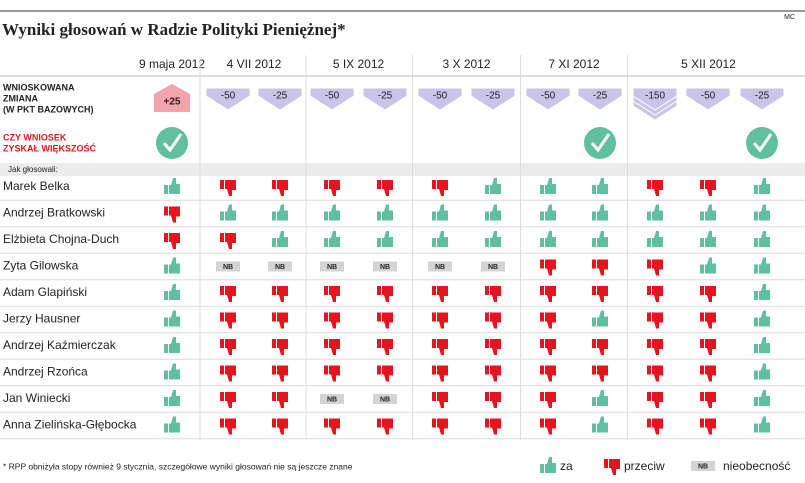 Image resolution: width=805 pixels, height=483 pixels. I want to click on change-label: ZMIANA, so click(20, 98).